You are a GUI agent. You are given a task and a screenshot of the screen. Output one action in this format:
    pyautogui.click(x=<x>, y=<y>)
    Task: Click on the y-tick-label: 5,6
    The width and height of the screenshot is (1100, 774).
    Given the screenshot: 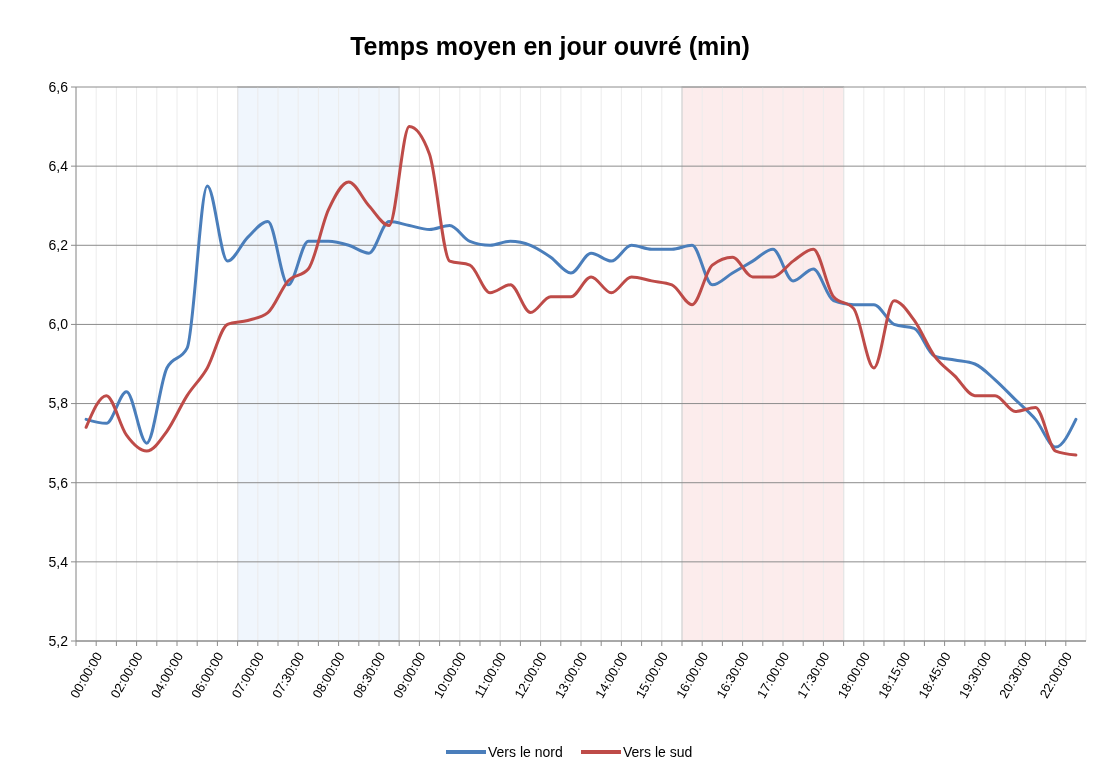 What is the action you would take?
    pyautogui.click(x=58, y=482)
    